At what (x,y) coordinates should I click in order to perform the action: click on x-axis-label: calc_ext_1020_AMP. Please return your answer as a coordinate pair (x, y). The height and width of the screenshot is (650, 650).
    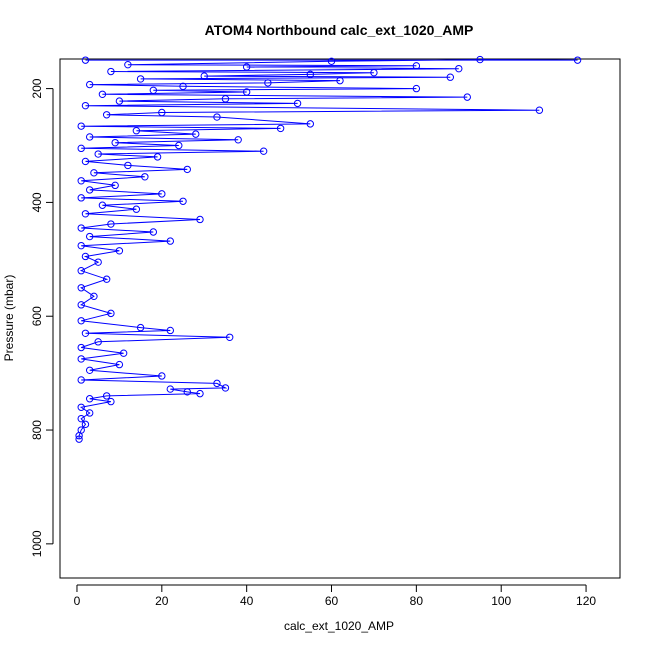
    Looking at the image, I should click on (339, 626).